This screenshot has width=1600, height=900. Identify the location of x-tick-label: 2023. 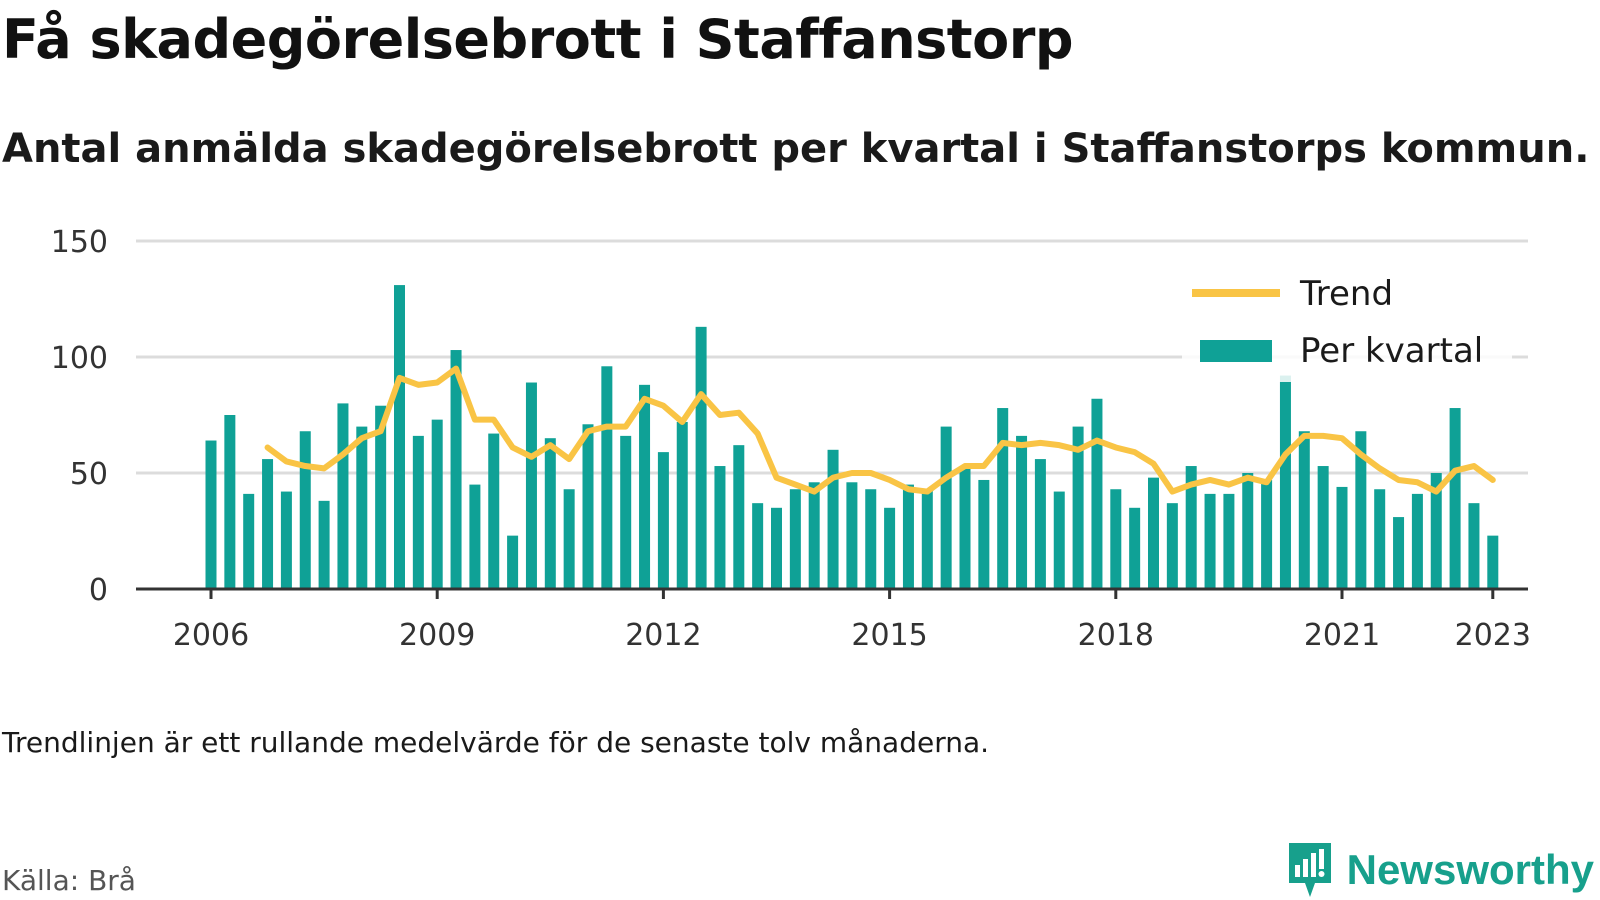
(1493, 635).